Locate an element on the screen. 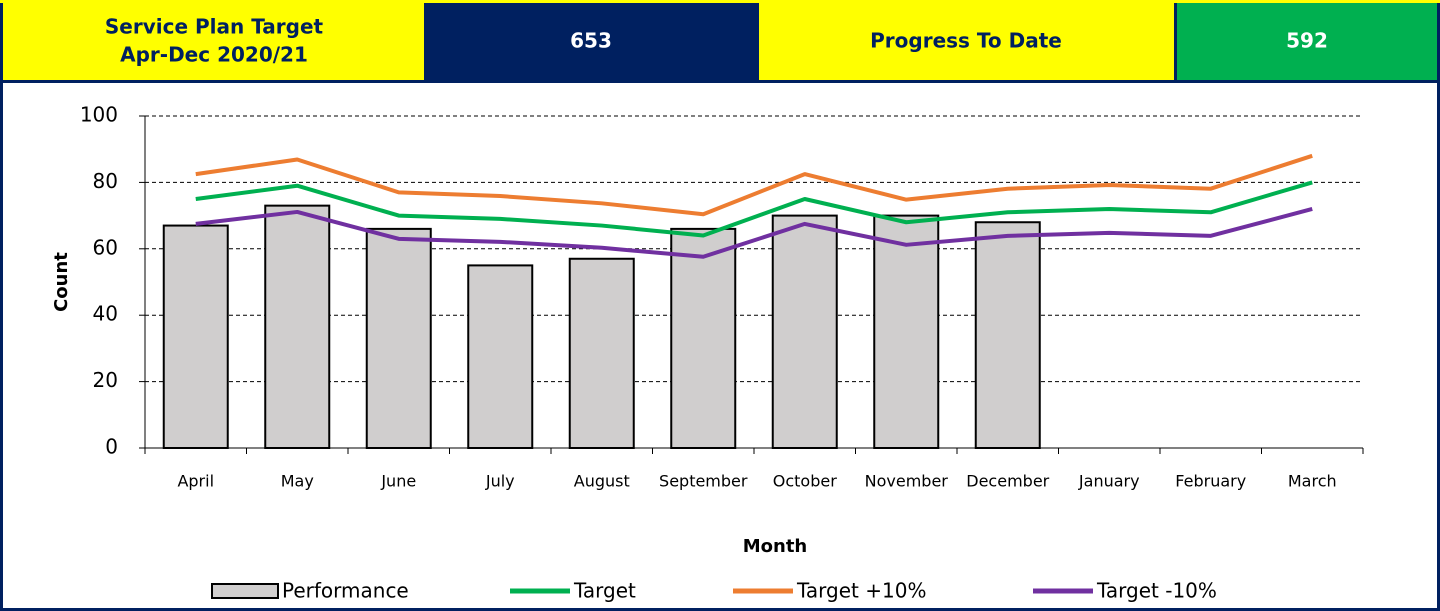 The width and height of the screenshot is (1440, 611). x-tick-label: December is located at coordinates (1007, 481).